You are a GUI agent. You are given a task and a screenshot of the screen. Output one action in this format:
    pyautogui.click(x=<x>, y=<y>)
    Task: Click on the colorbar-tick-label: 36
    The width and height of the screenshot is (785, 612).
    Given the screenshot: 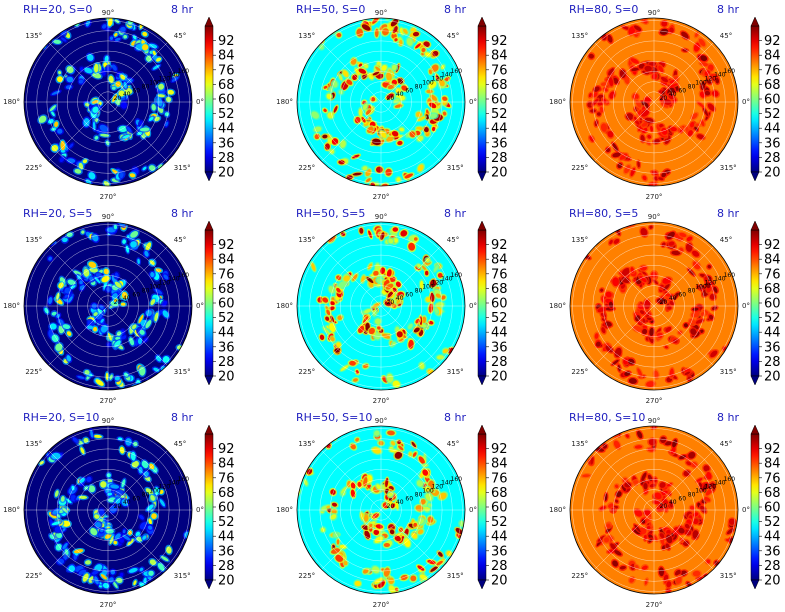 What is the action you would take?
    pyautogui.click(x=499, y=551)
    